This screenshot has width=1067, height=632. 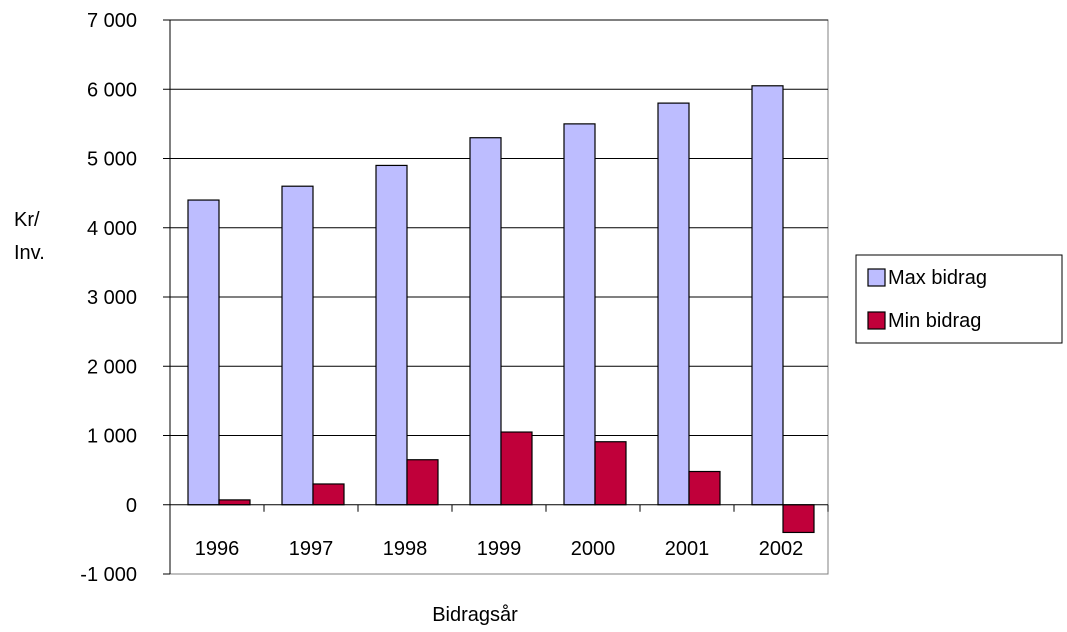 What do you see at coordinates (112, 437) in the screenshot?
I see `y-tick-label: 1 000` at bounding box center [112, 437].